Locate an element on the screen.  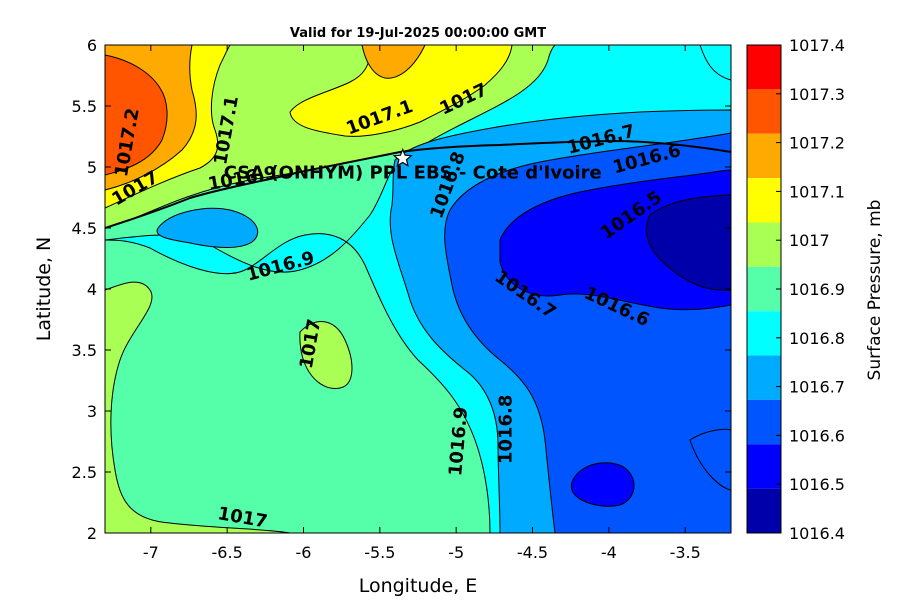
colorbar-level-label: 1016.4 is located at coordinates (817, 533).